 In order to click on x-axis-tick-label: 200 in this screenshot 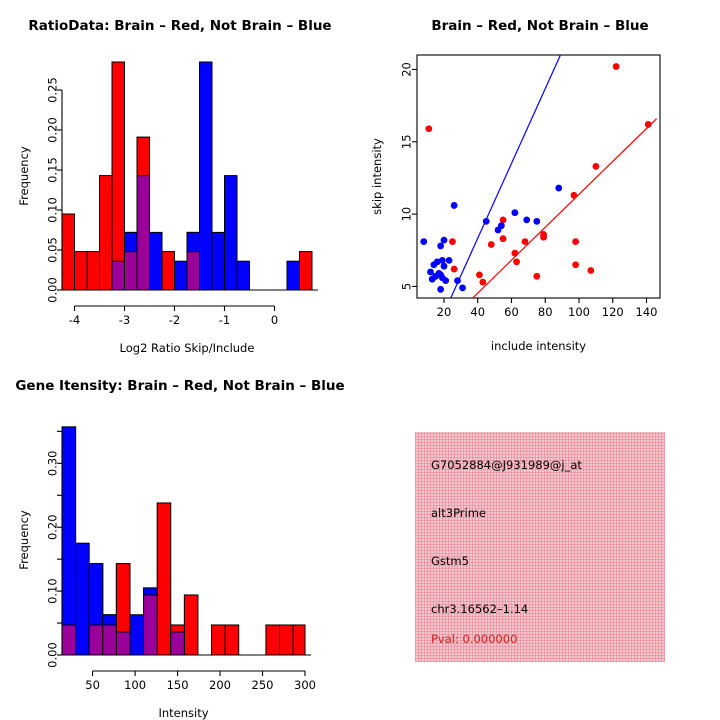, I will do `click(220, 685)`.